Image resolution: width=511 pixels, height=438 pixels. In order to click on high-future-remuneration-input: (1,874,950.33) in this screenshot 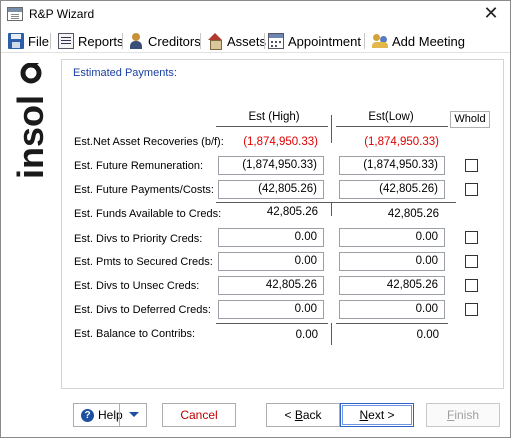, I will do `click(271, 165)`.